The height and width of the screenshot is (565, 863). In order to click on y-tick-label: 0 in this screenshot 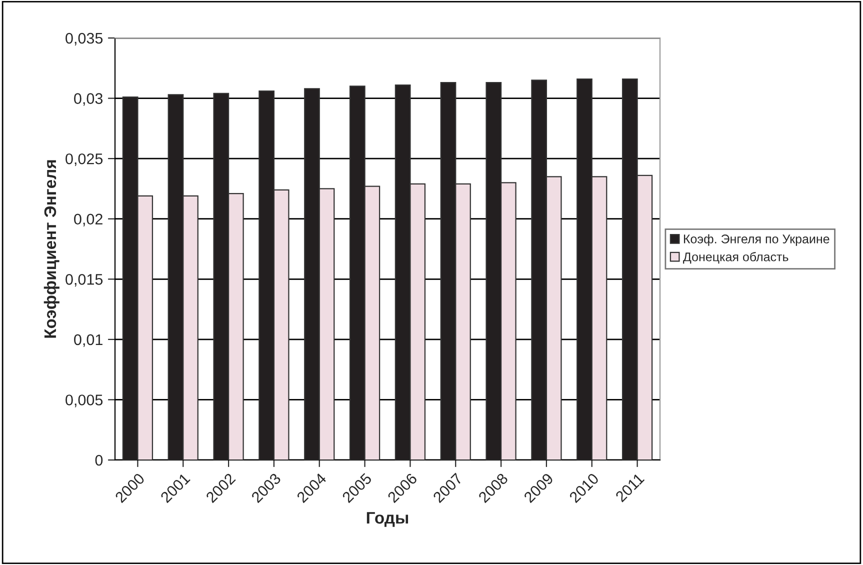, I will do `click(99, 460)`.